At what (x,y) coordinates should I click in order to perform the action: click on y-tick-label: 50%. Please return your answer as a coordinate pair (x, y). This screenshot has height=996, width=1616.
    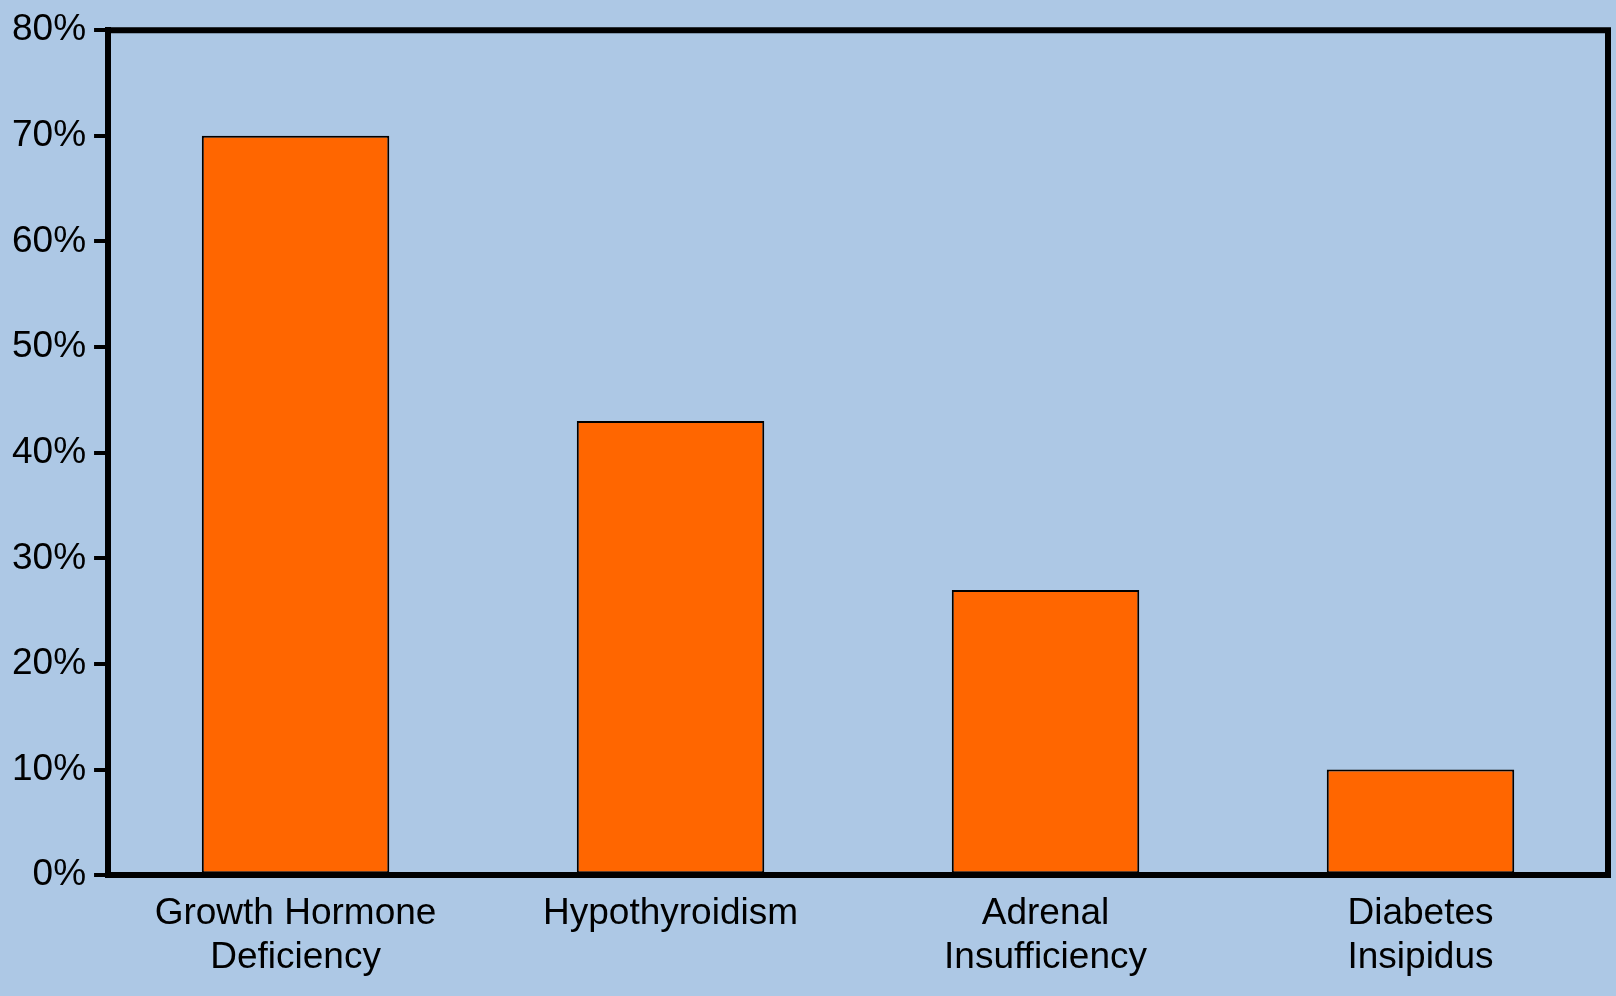
    Looking at the image, I should click on (49, 345).